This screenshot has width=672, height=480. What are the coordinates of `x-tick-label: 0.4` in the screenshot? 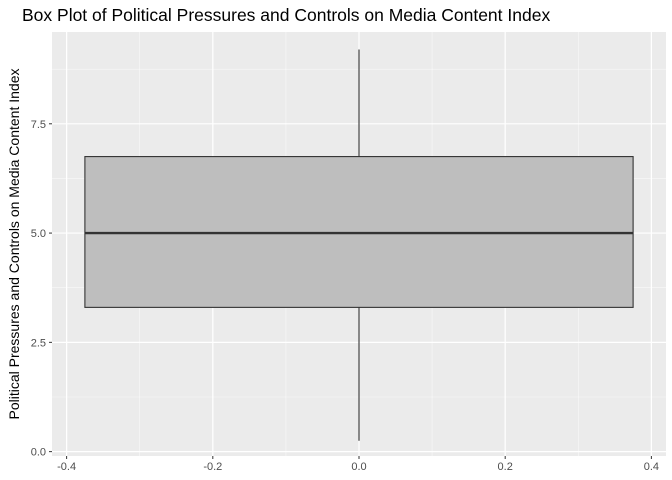 It's located at (651, 467).